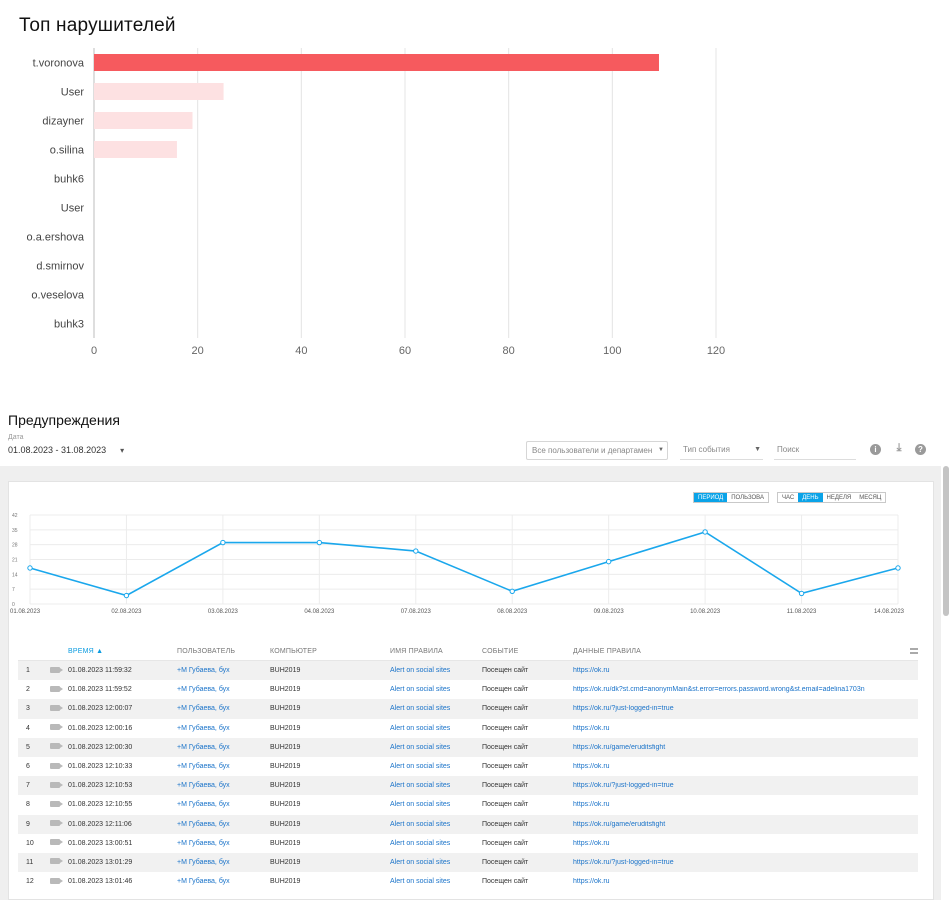  I want to click on camera-icon-glyph, so click(56, 688).